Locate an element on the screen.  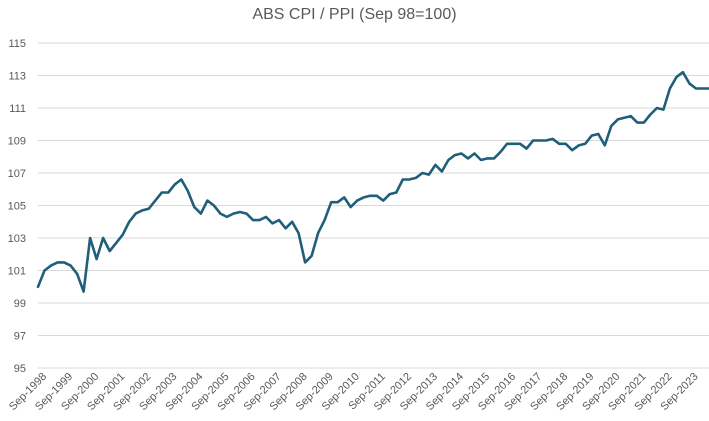
y-tick-label: 107 is located at coordinates (17, 174).